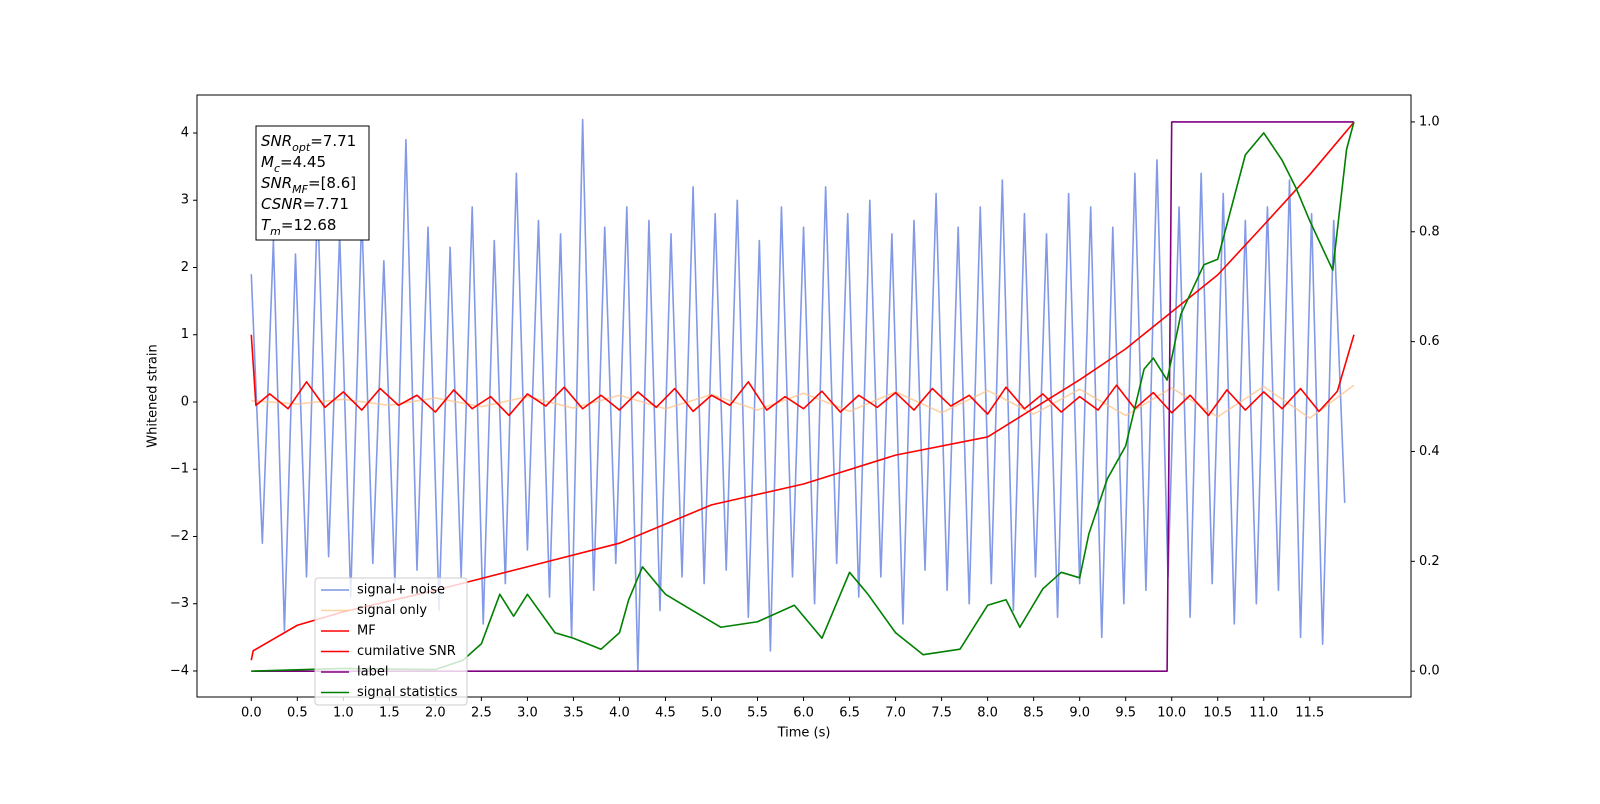  What do you see at coordinates (849, 713) in the screenshot?
I see `x-tick-label: 6.5` at bounding box center [849, 713].